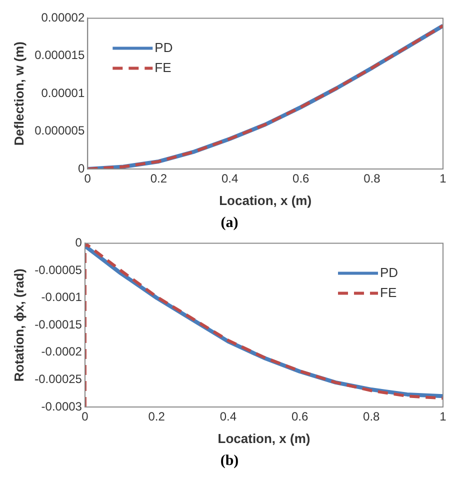 The height and width of the screenshot is (481, 459). I want to click on y-axis-title: Deflection, w (m), so click(18, 94).